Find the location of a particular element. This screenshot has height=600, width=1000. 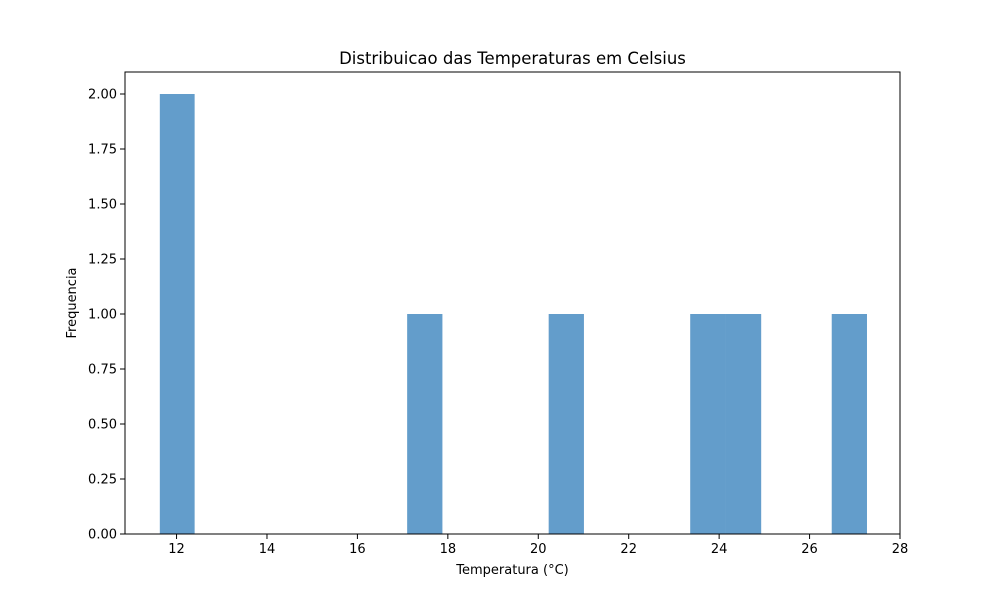

chart-title: Distribuicao das Temperaturas em Celsius is located at coordinates (512, 58).